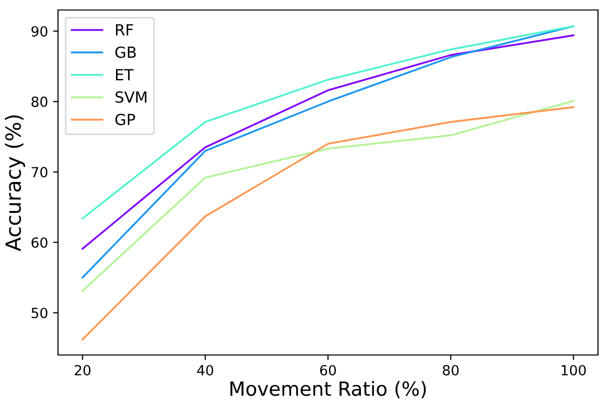  What do you see at coordinates (125, 30) in the screenshot?
I see `legend-label: RF` at bounding box center [125, 30].